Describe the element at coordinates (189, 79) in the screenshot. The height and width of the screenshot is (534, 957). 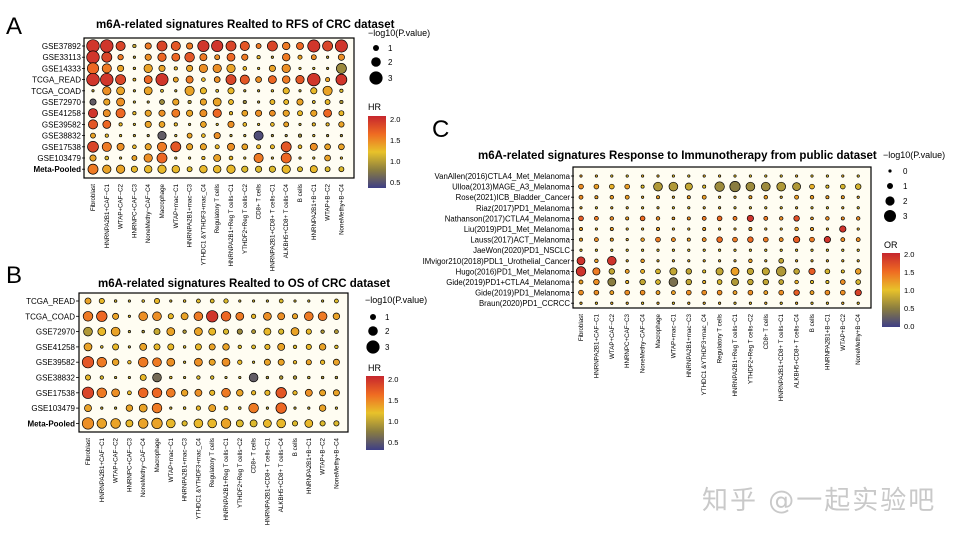
I see `bubble-a-r3-c7` at that location.